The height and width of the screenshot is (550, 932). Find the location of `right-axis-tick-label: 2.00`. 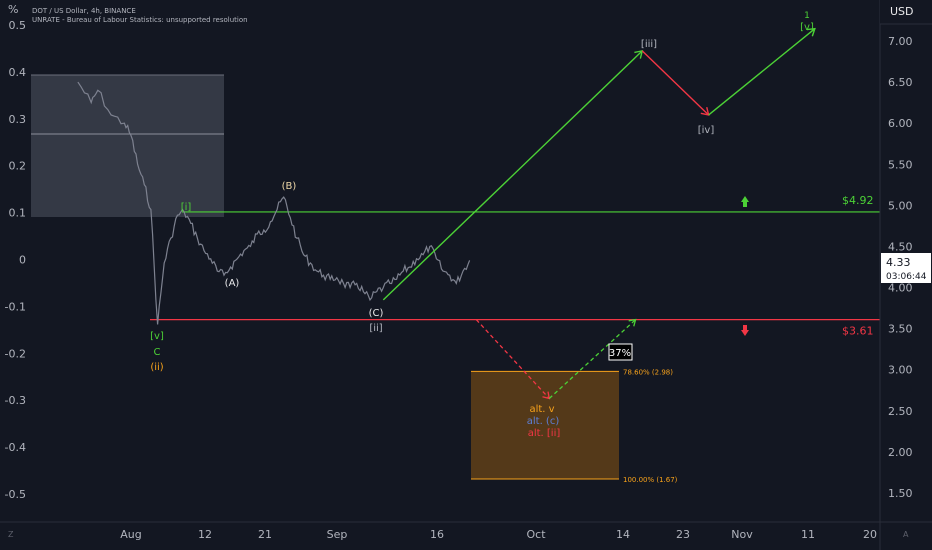

right-axis-tick-label: 2.00 is located at coordinates (900, 452).